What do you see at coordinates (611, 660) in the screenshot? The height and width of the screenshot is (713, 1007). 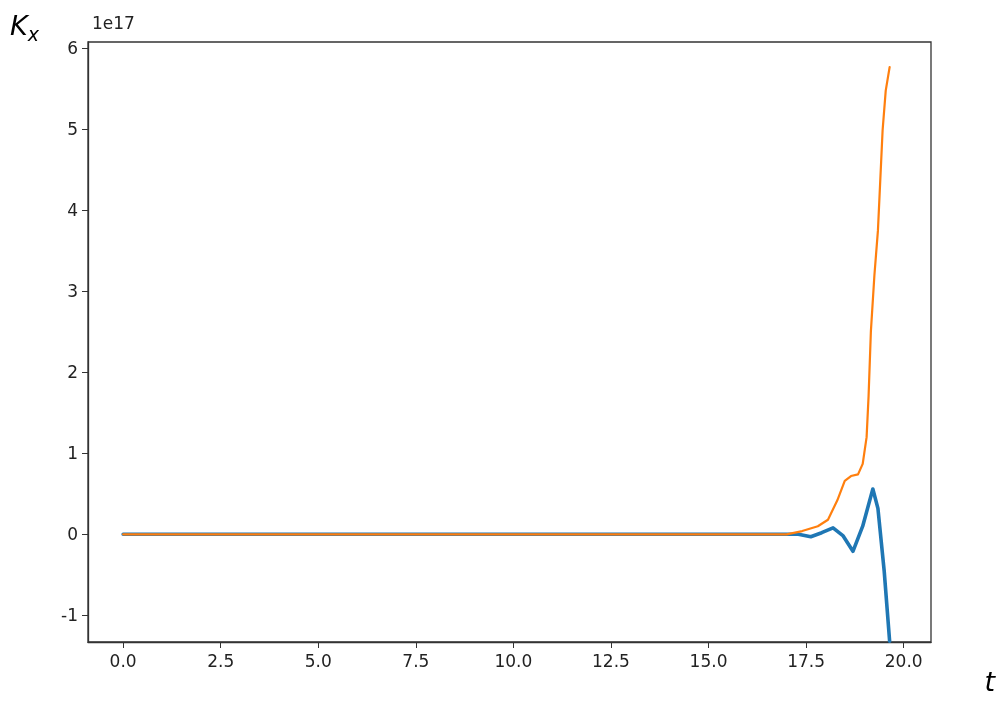 I see `x-tick-label: 12.5` at bounding box center [611, 660].